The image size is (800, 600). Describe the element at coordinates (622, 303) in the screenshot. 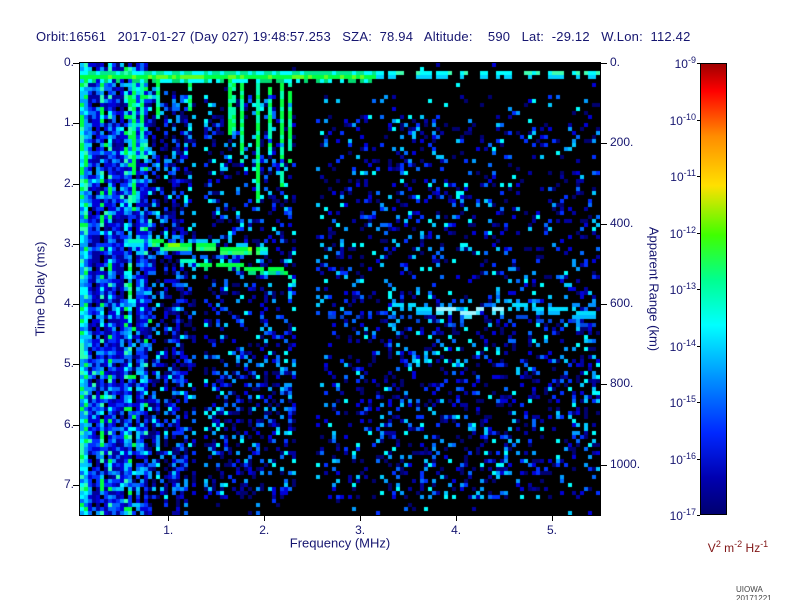

I see `y-right-tick-label: 600.` at that location.